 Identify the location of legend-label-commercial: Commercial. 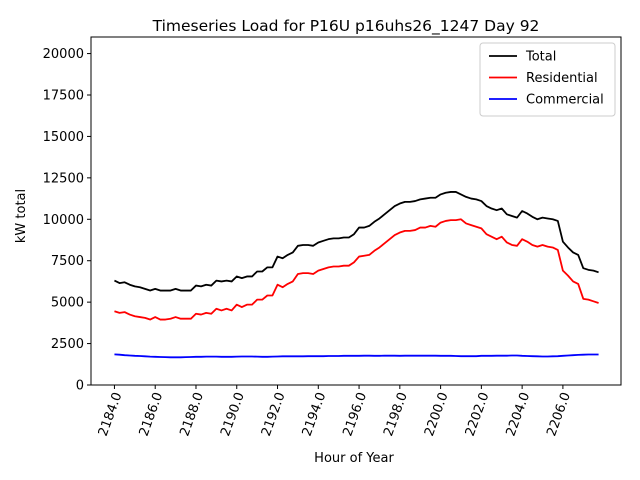
(565, 100).